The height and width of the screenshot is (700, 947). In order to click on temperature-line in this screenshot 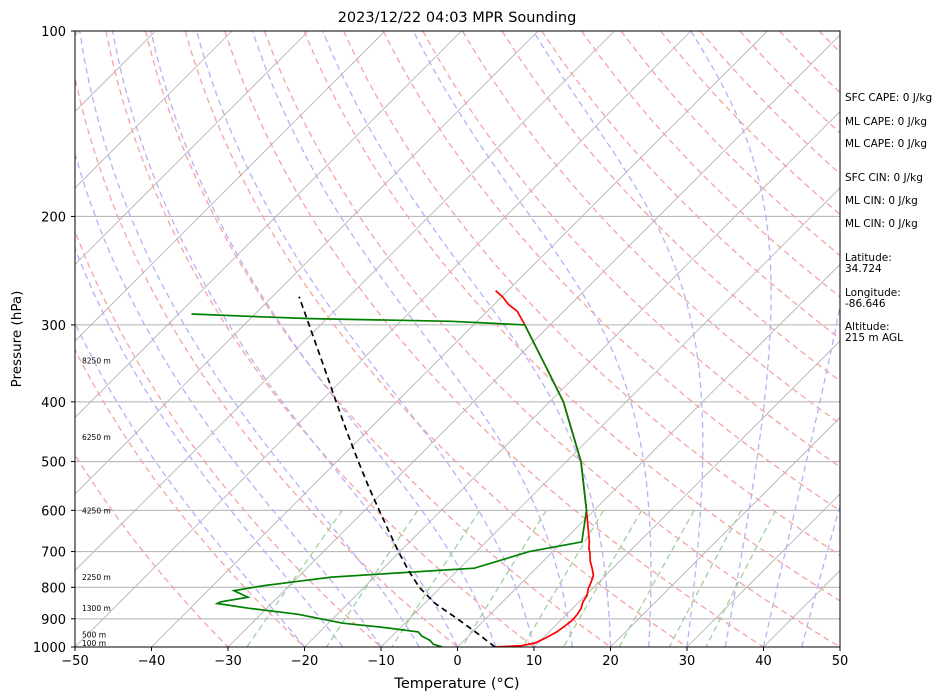, I will do `click(544, 468)`.